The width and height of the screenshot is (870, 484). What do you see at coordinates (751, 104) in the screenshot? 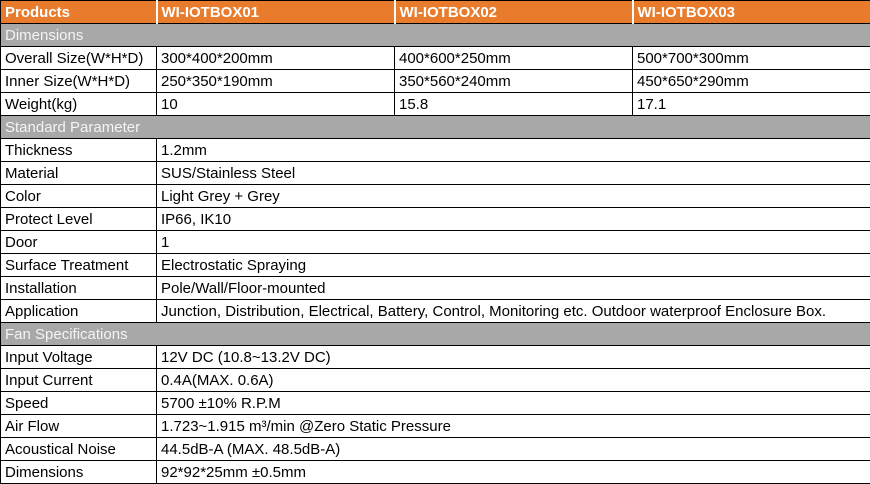
I see `row-value: 17.1` at bounding box center [751, 104].